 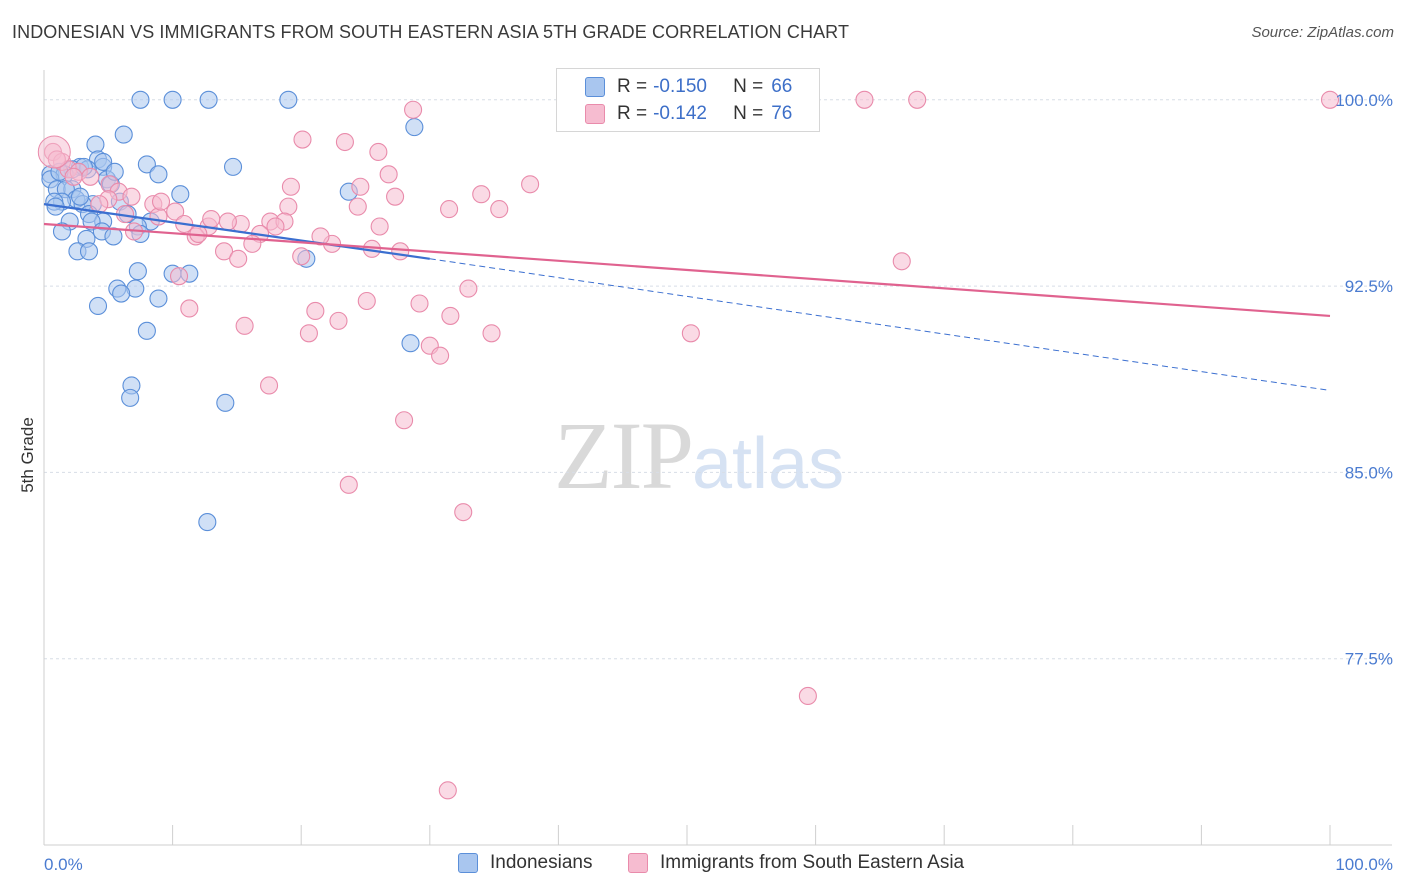 What do you see at coordinates (680, 113) in the screenshot?
I see `r-value: -0.142` at bounding box center [680, 113].